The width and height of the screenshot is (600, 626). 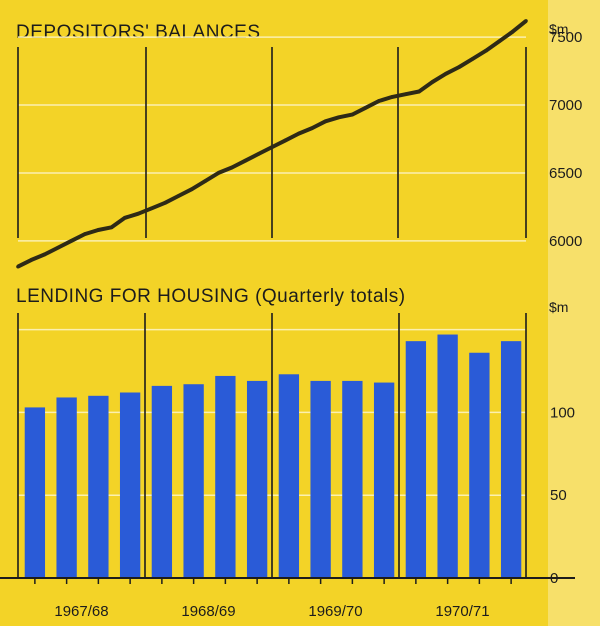 I want to click on bar-category-label-1: 1968/69, so click(x=208, y=611).